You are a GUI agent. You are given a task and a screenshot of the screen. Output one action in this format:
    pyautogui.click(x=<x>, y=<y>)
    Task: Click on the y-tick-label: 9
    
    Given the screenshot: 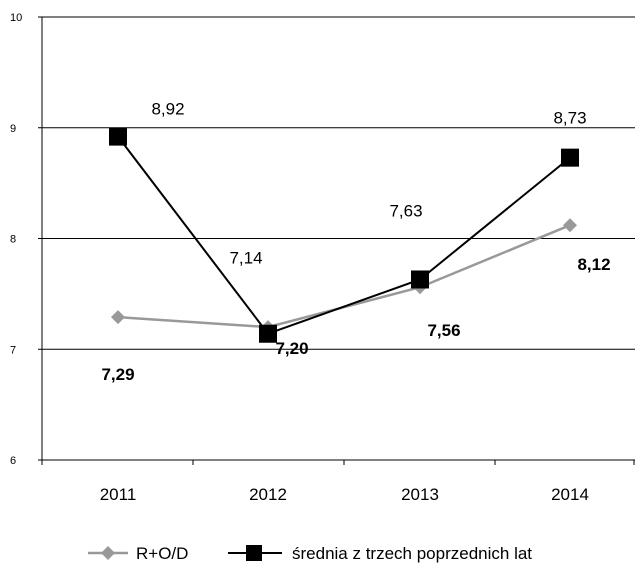 What is the action you would take?
    pyautogui.click(x=13, y=129)
    